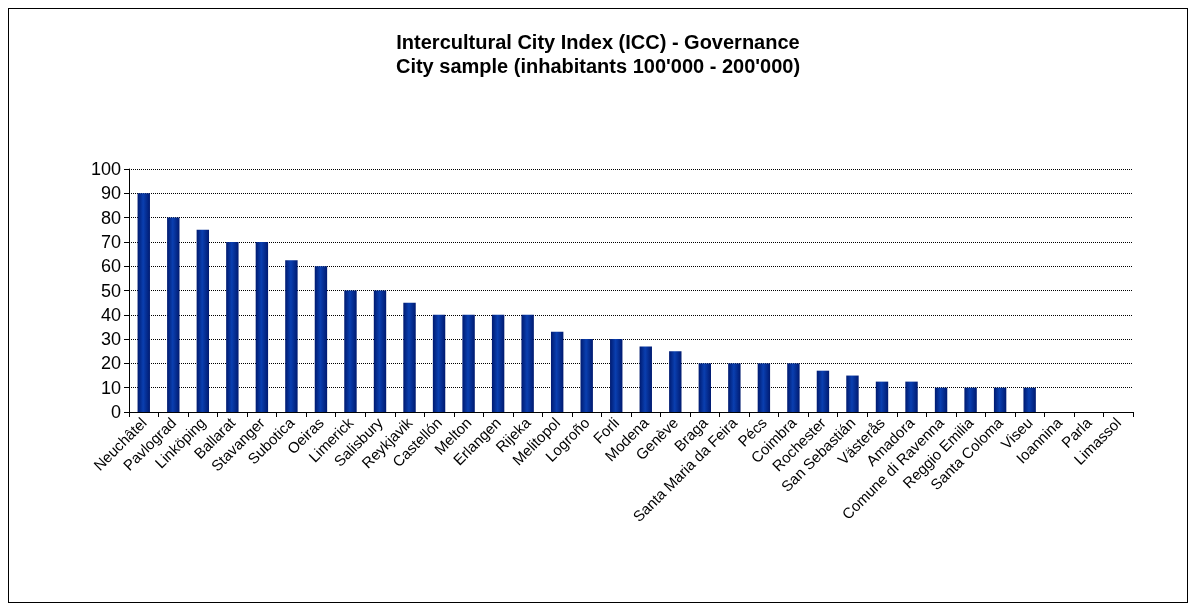 The image size is (1200, 613). Describe the element at coordinates (105, 169) in the screenshot. I see `y-tick-label: 100` at that location.